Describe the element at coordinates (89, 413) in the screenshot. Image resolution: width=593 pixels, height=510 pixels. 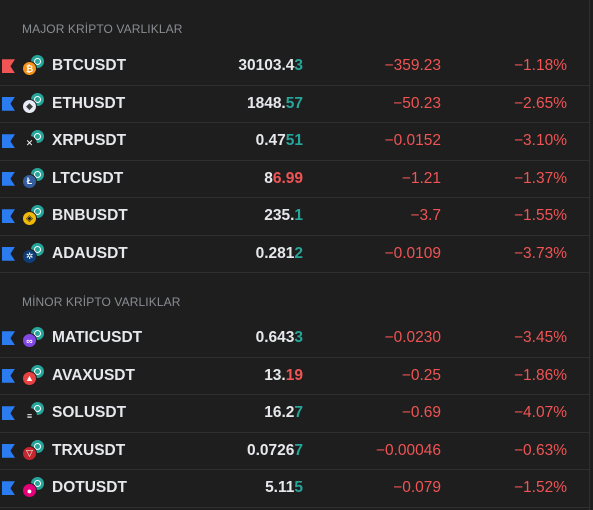
I see `symbol-name: SOLUSDT` at that location.